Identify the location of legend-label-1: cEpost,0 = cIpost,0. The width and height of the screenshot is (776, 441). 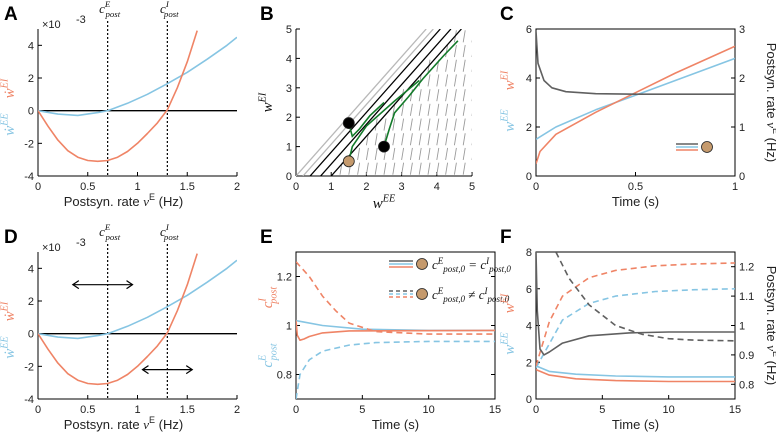
(471, 265).